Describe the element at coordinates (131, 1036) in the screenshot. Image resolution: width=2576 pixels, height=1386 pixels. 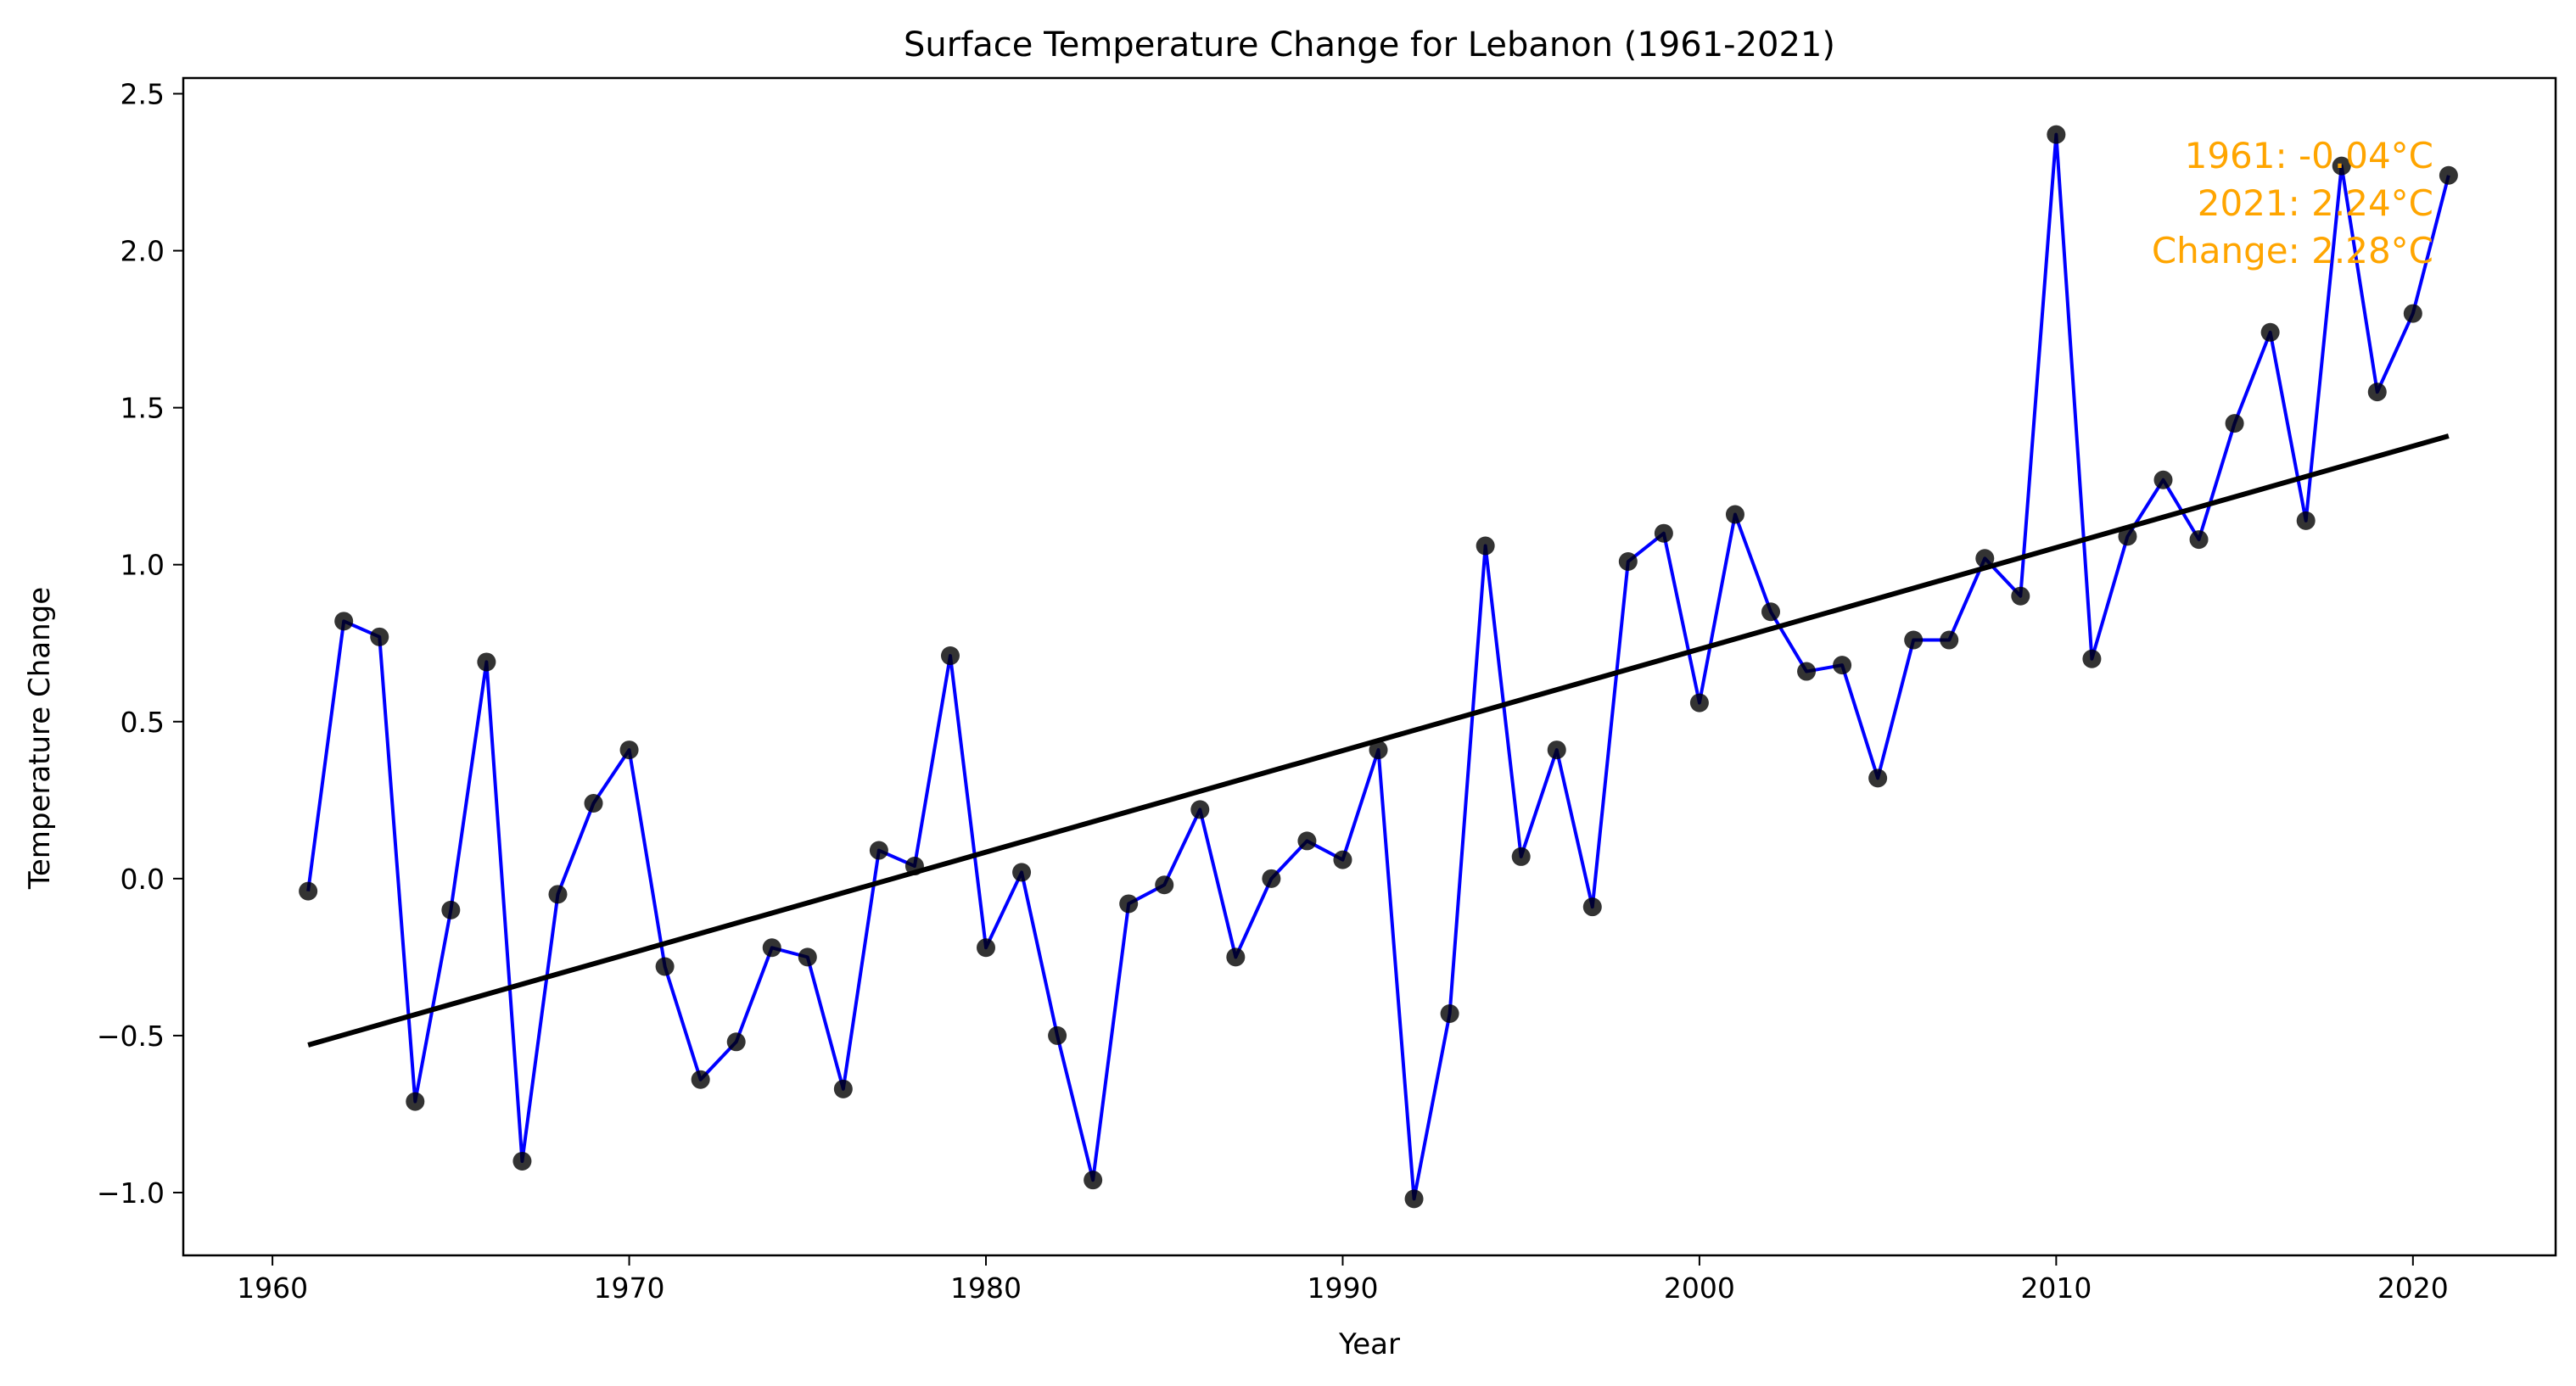
I see `y-tick-label: −0.5` at that location.